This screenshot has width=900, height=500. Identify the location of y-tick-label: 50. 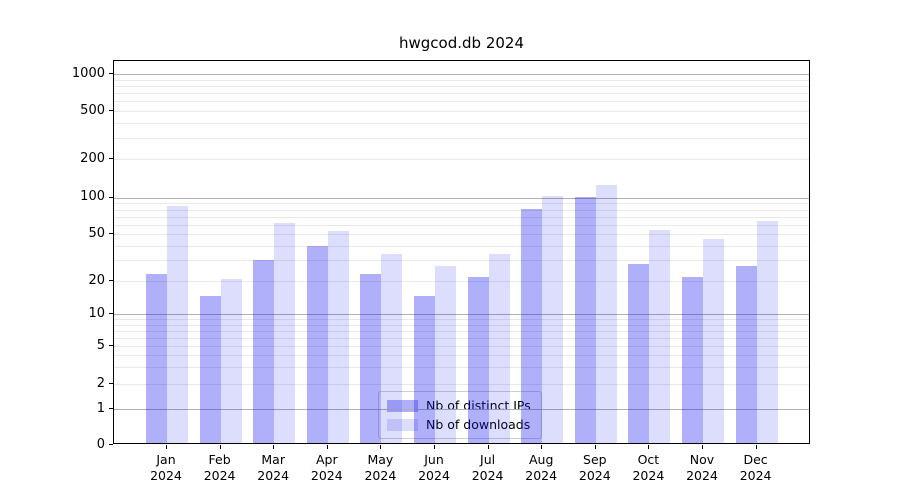
(96, 233).